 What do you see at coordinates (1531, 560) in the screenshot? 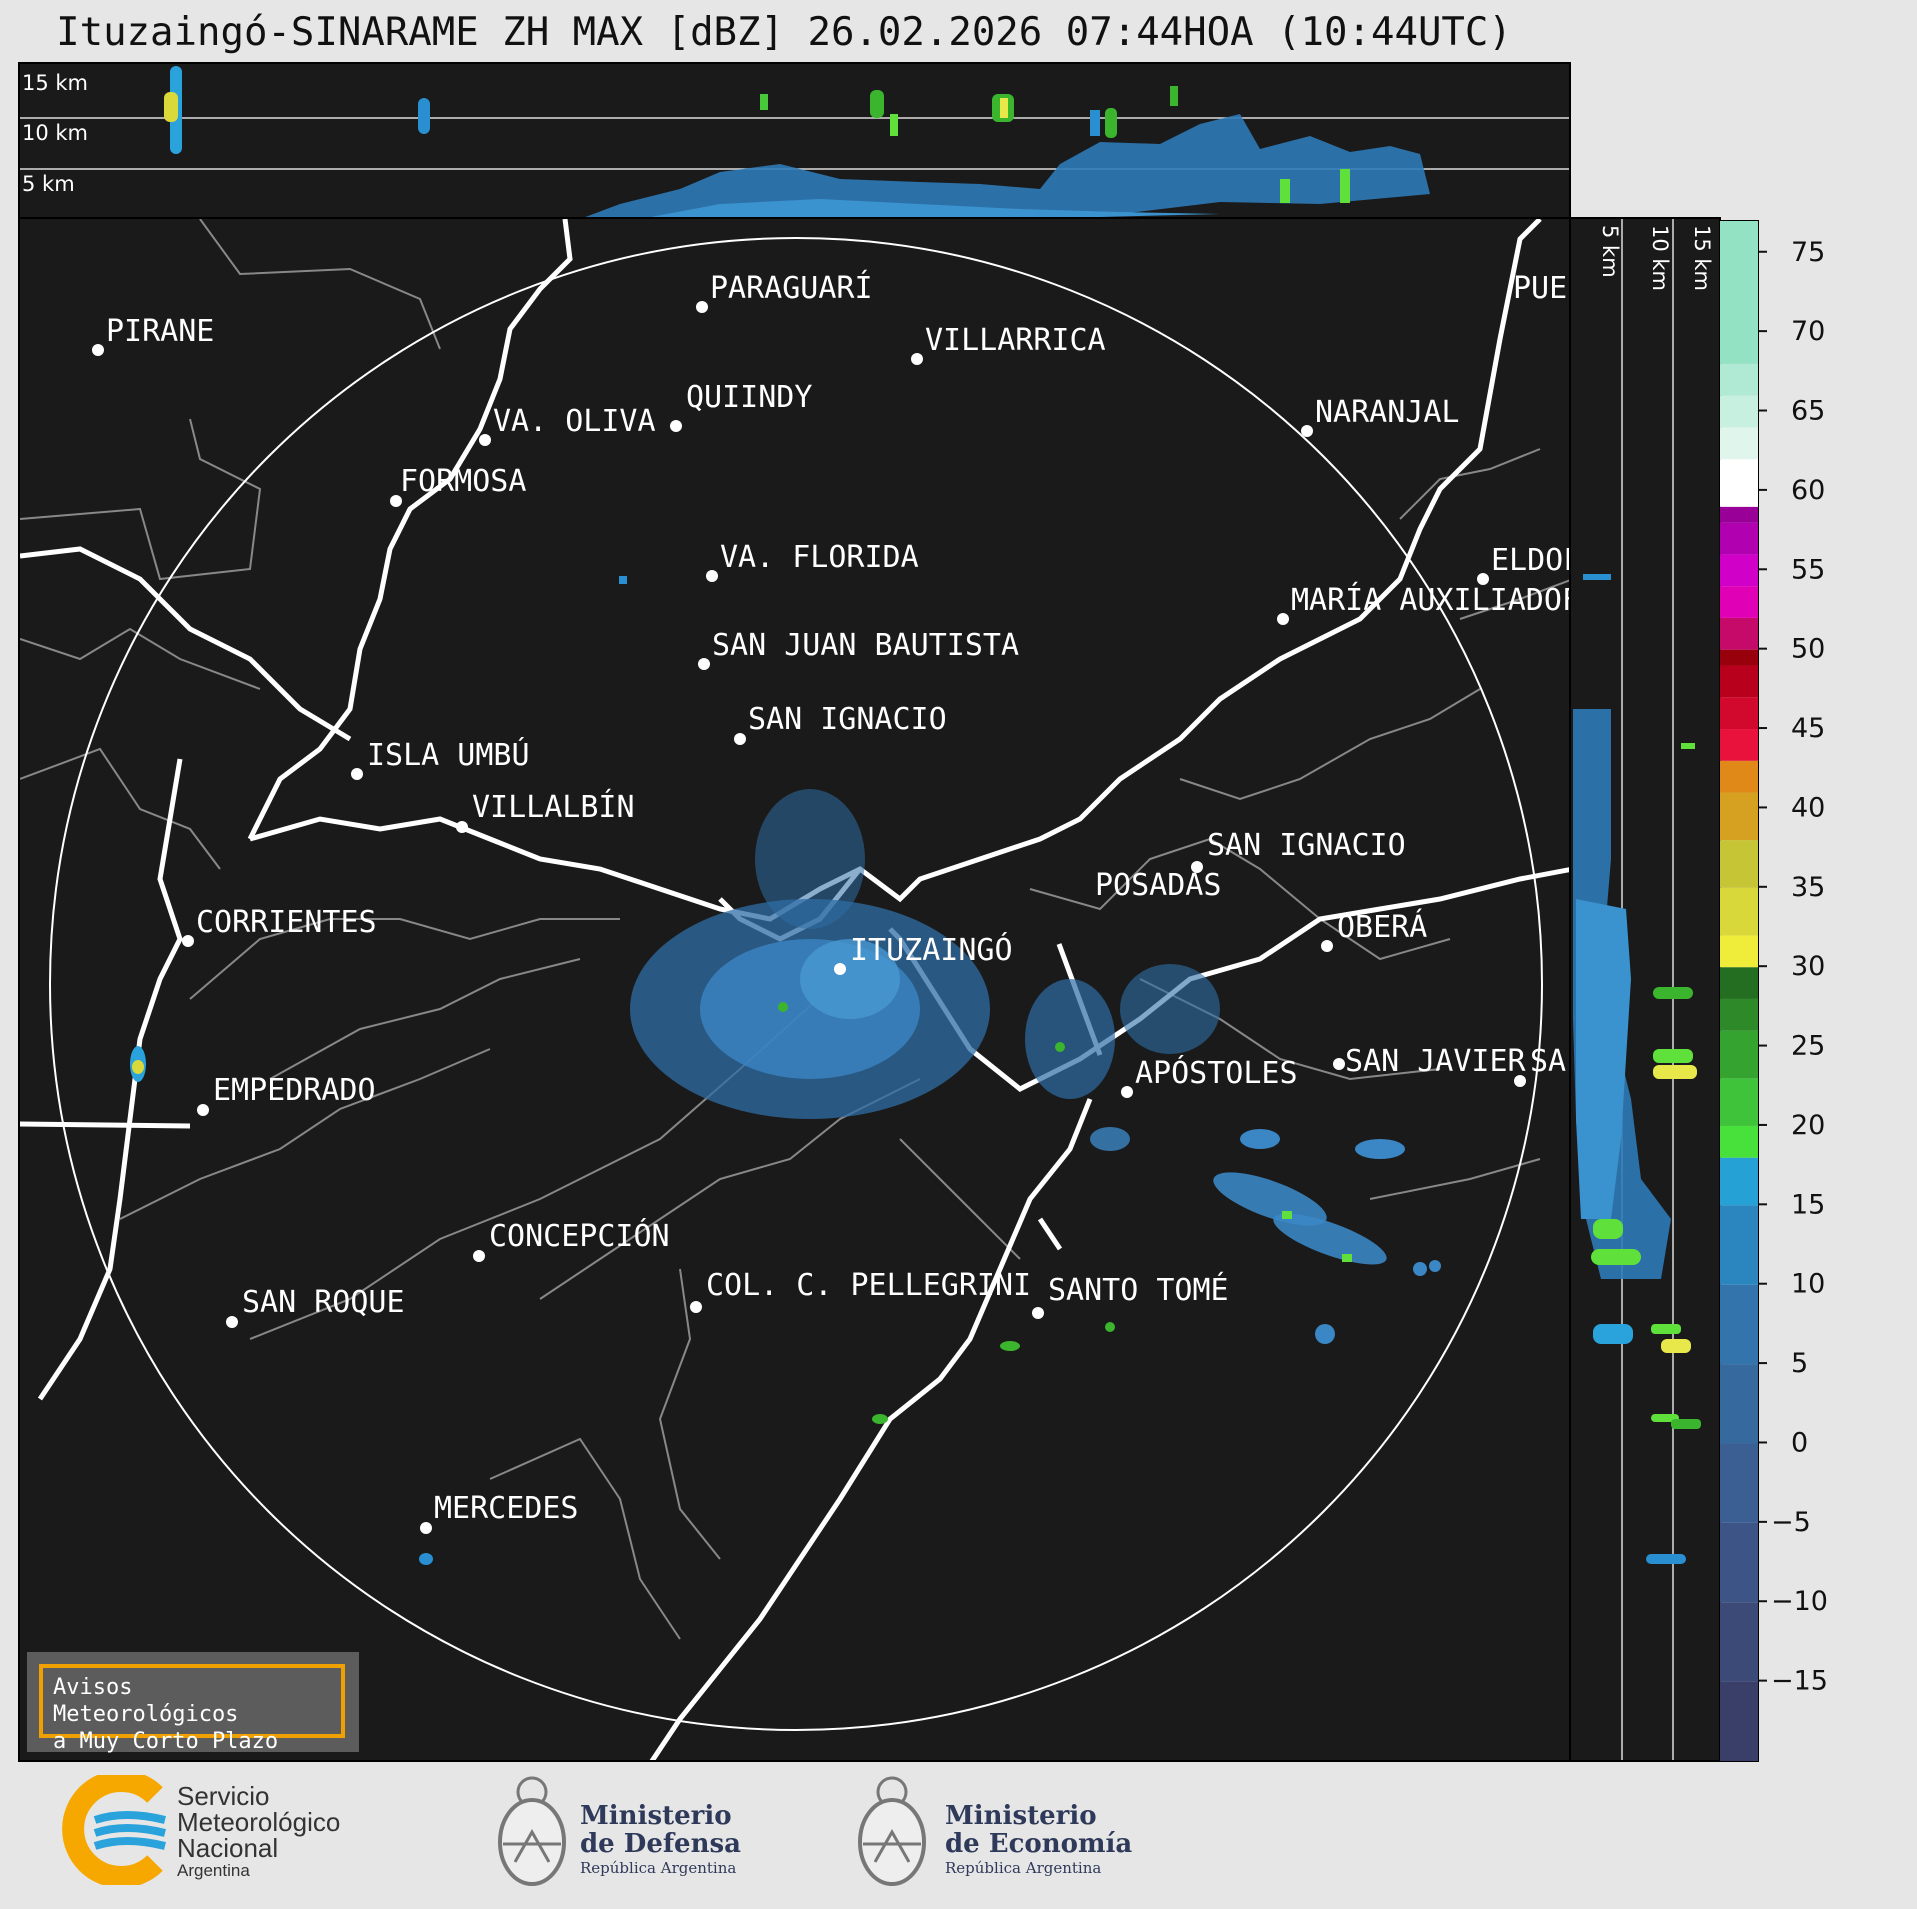
I see `city-label-eldof: ELDOF` at bounding box center [1531, 560].